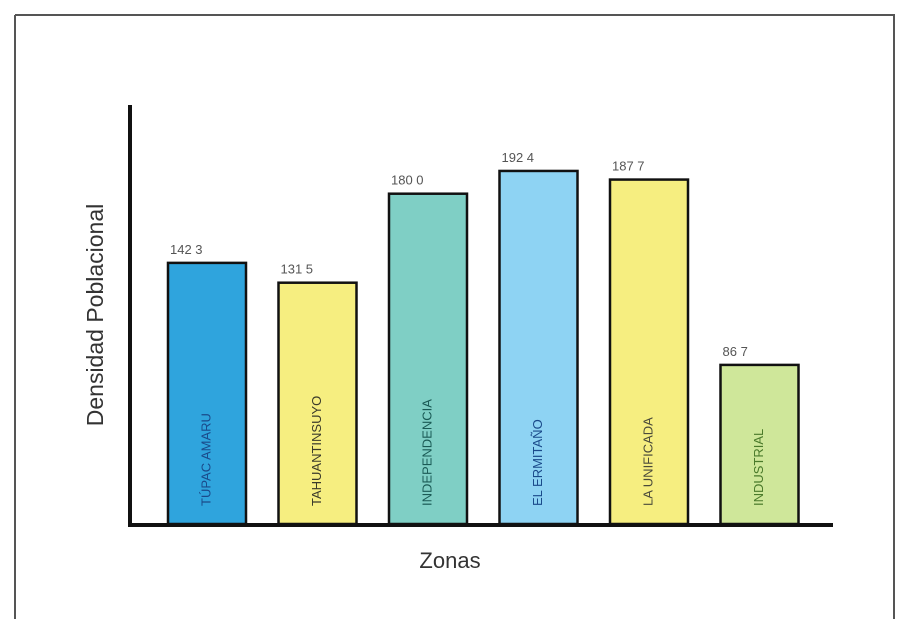 The image size is (907, 619). I want to click on category-label-el-ermitano: EL ERMITAÑO, so click(537, 462).